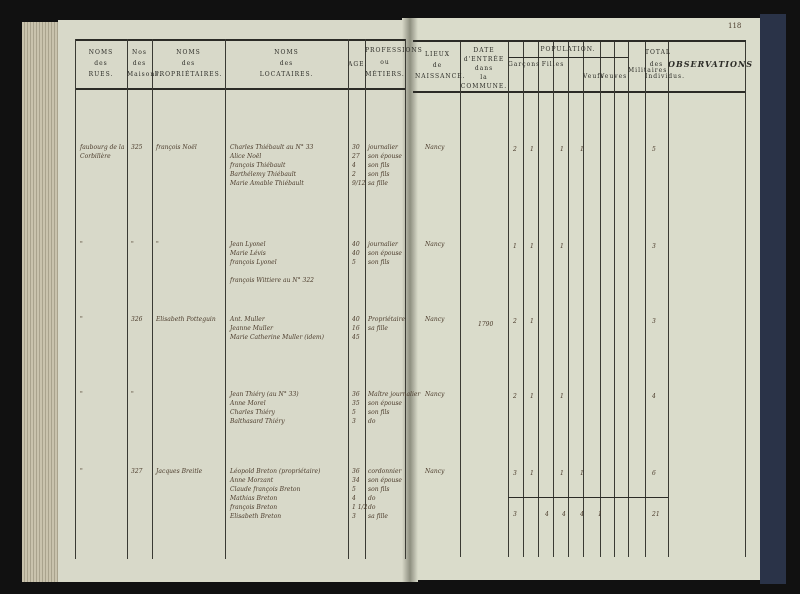 The height and width of the screenshot is (594, 800). What do you see at coordinates (137, 471) in the screenshot?
I see `entry-house-number: 327` at bounding box center [137, 471].